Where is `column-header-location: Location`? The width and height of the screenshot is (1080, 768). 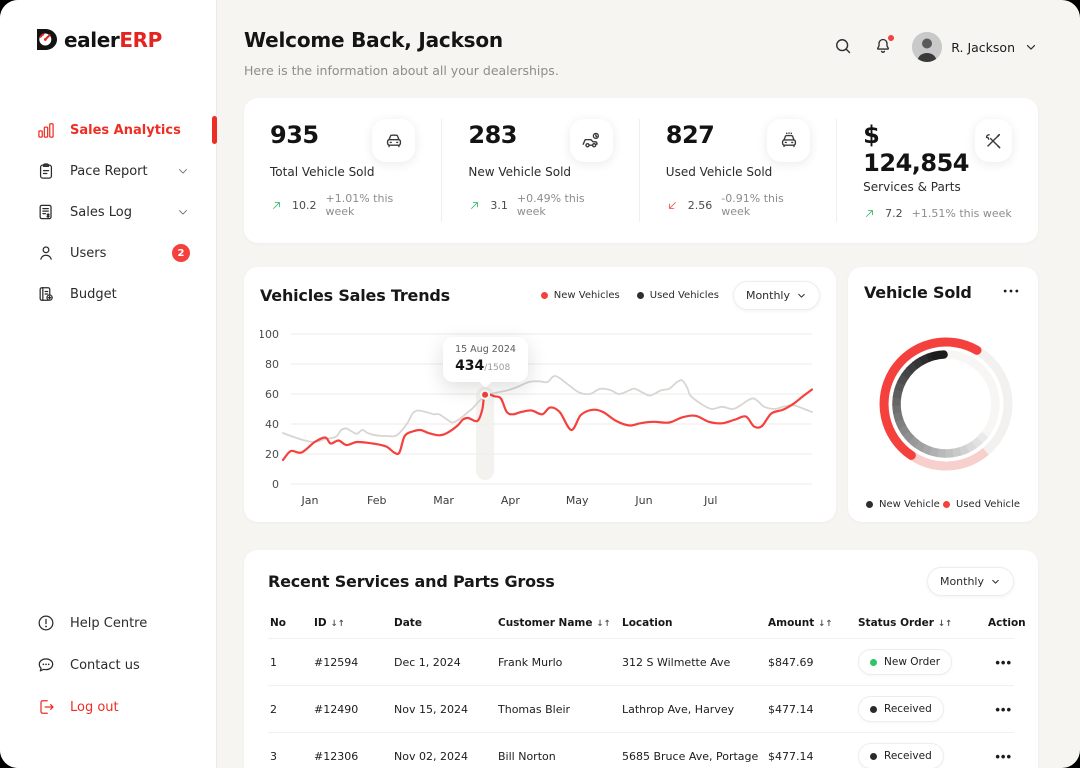
column-header-location: Location is located at coordinates (647, 623).